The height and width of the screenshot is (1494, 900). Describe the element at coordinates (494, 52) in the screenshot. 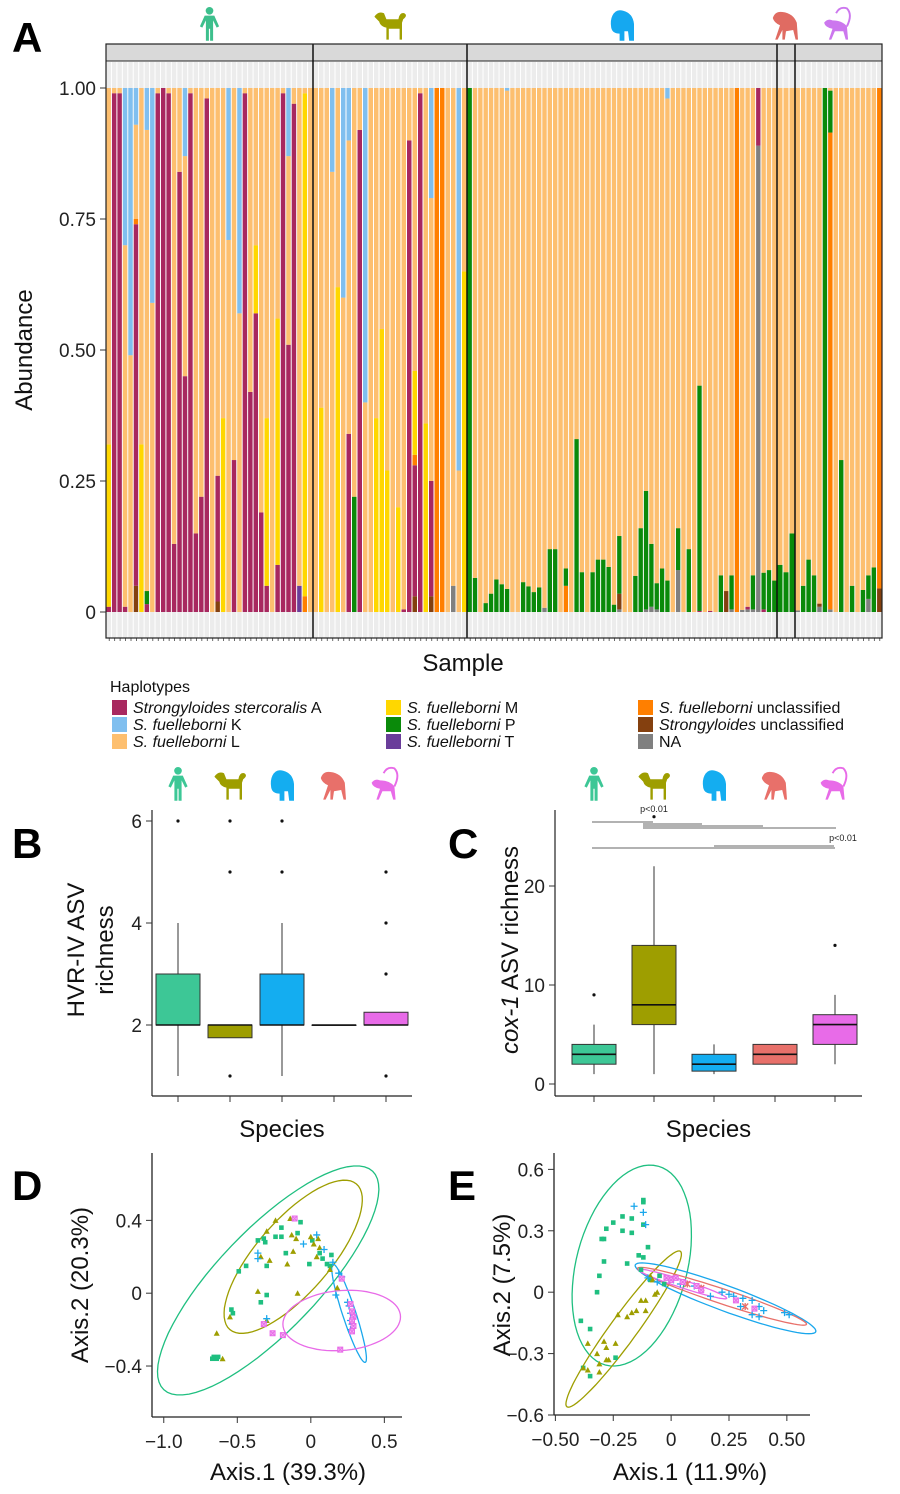

I see `facet-strip` at that location.